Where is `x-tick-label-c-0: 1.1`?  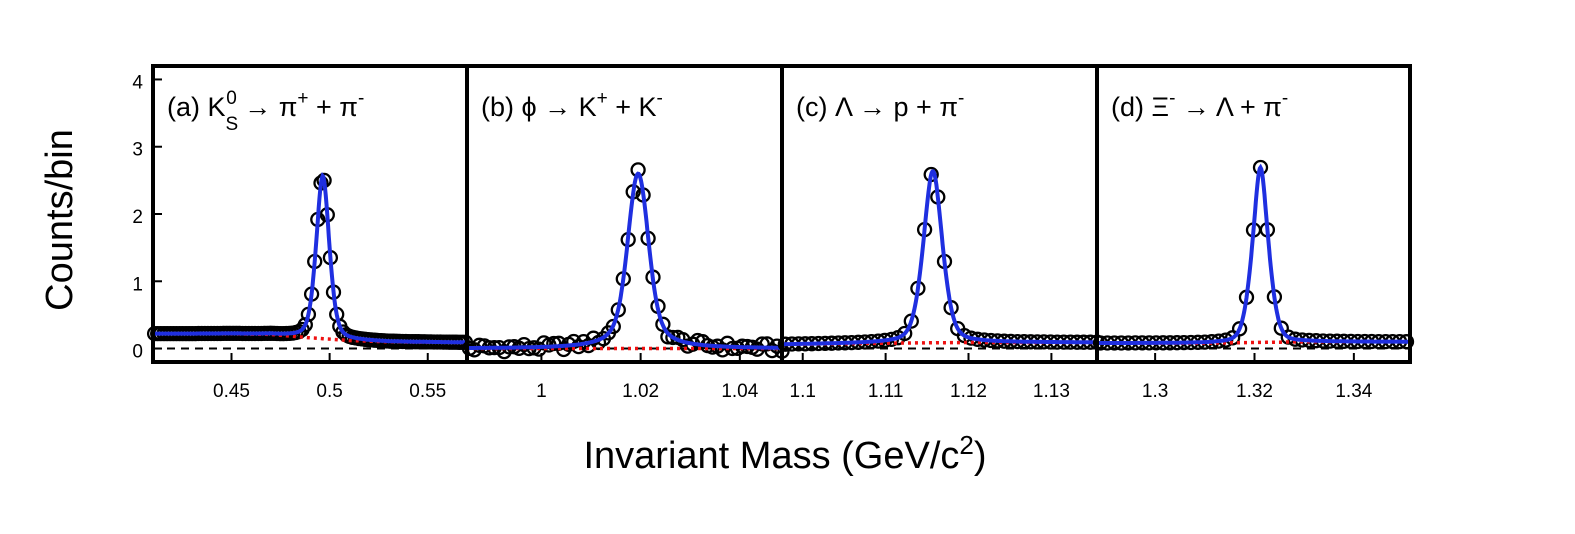
x-tick-label-c-0: 1.1 is located at coordinates (803, 391).